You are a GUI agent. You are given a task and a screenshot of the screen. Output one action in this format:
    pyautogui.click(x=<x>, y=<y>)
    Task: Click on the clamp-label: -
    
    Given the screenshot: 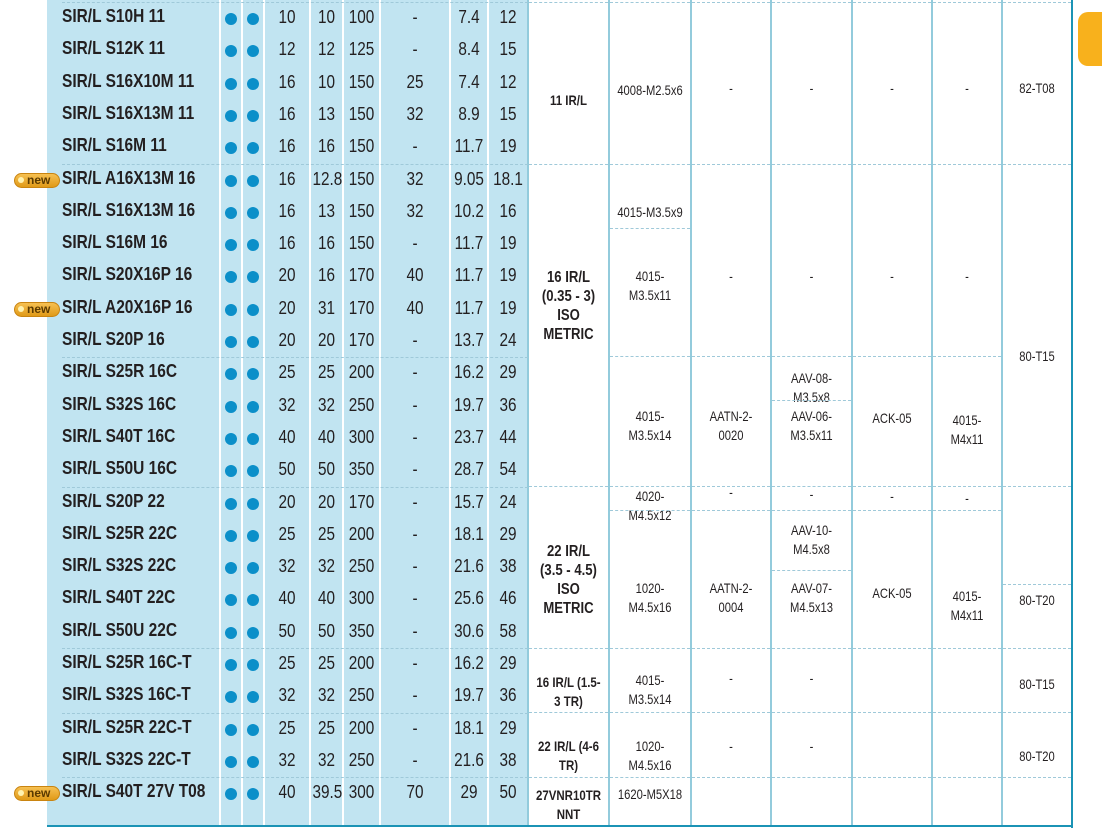 What is the action you would take?
    pyautogui.click(x=892, y=275)
    